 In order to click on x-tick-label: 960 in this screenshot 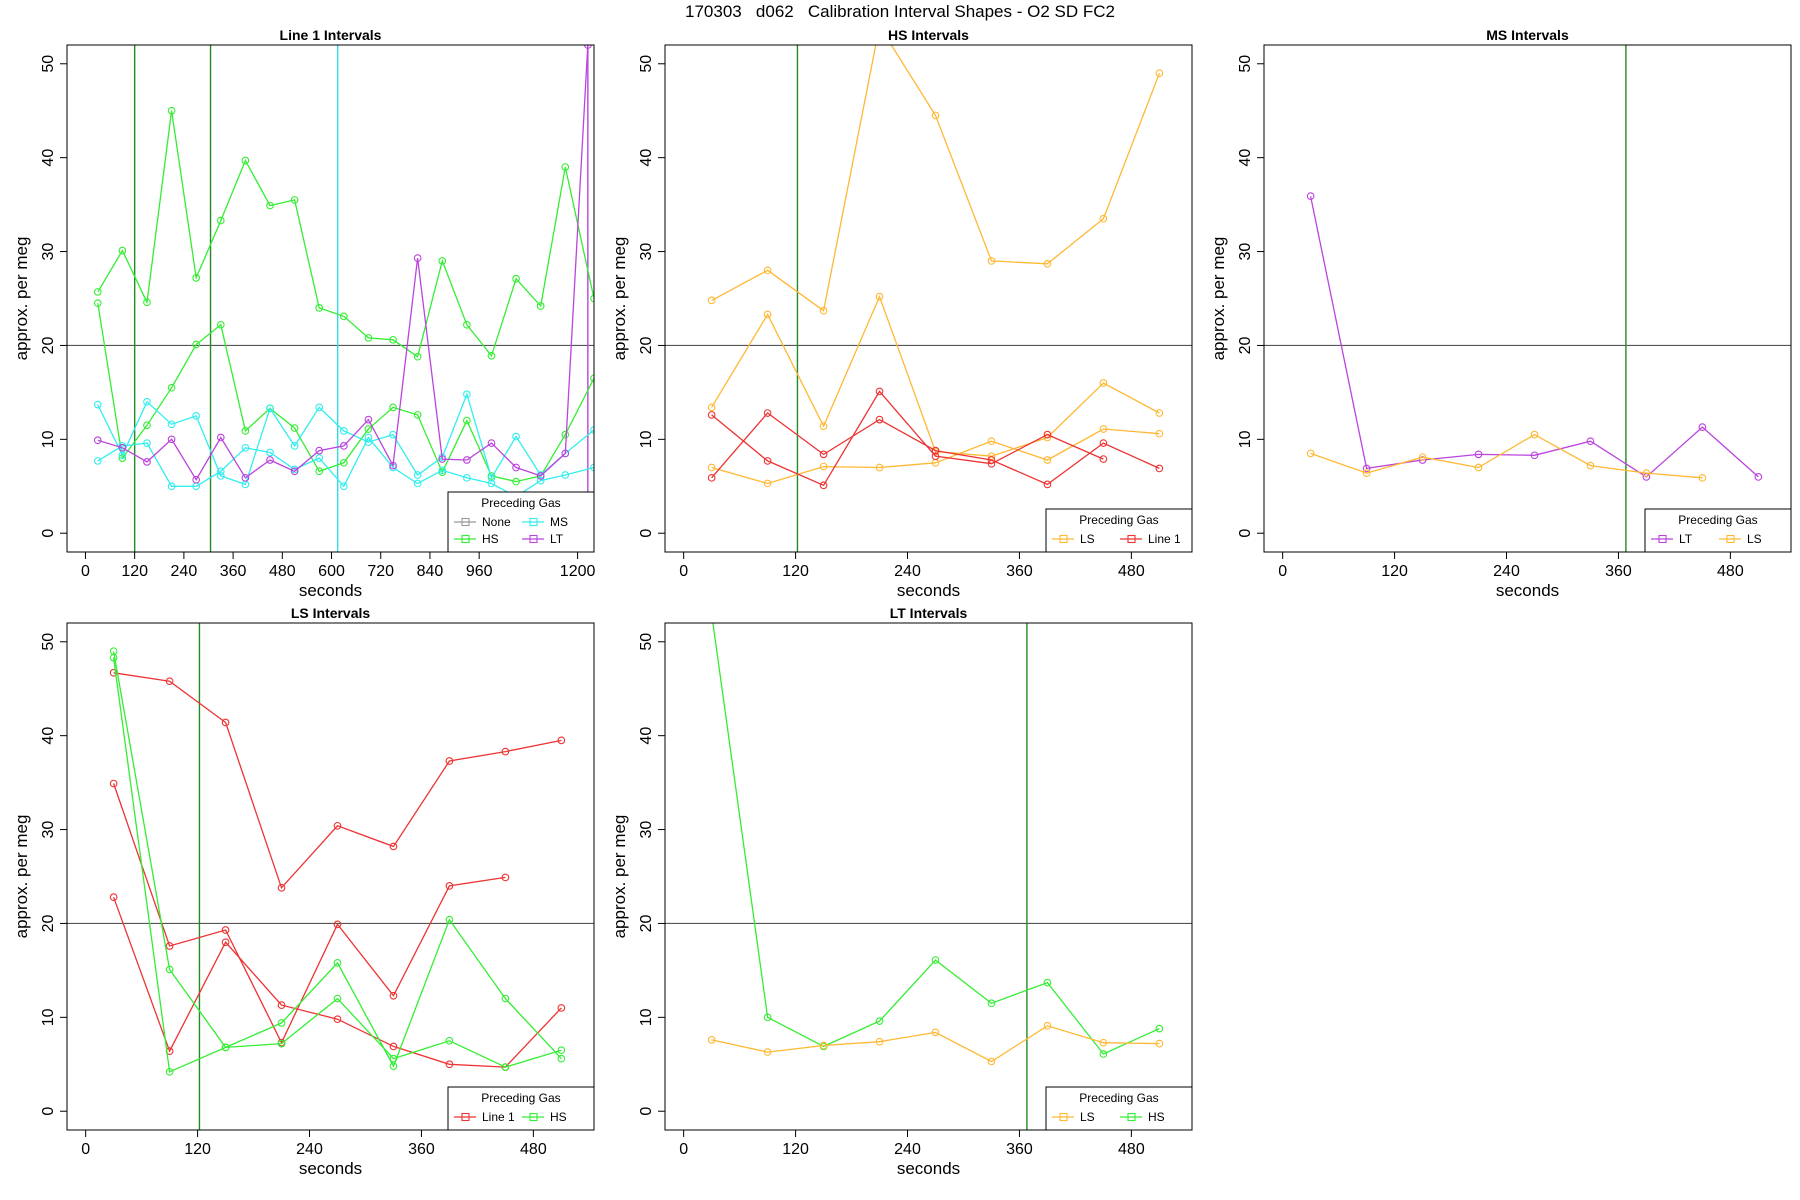, I will do `click(479, 571)`.